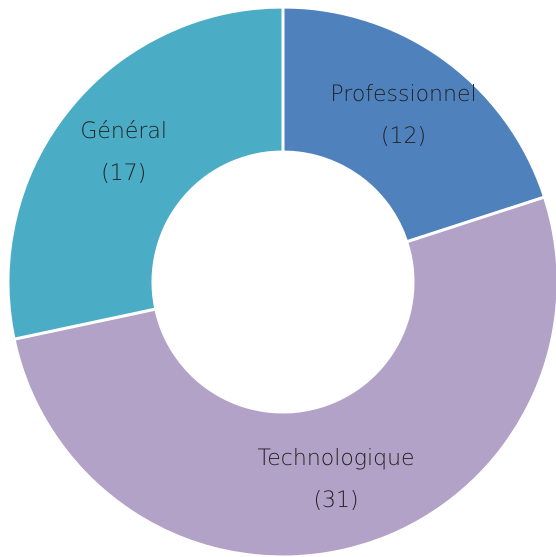  Describe the element at coordinates (403, 94) in the screenshot. I see `segment-label: Professionnel` at that location.